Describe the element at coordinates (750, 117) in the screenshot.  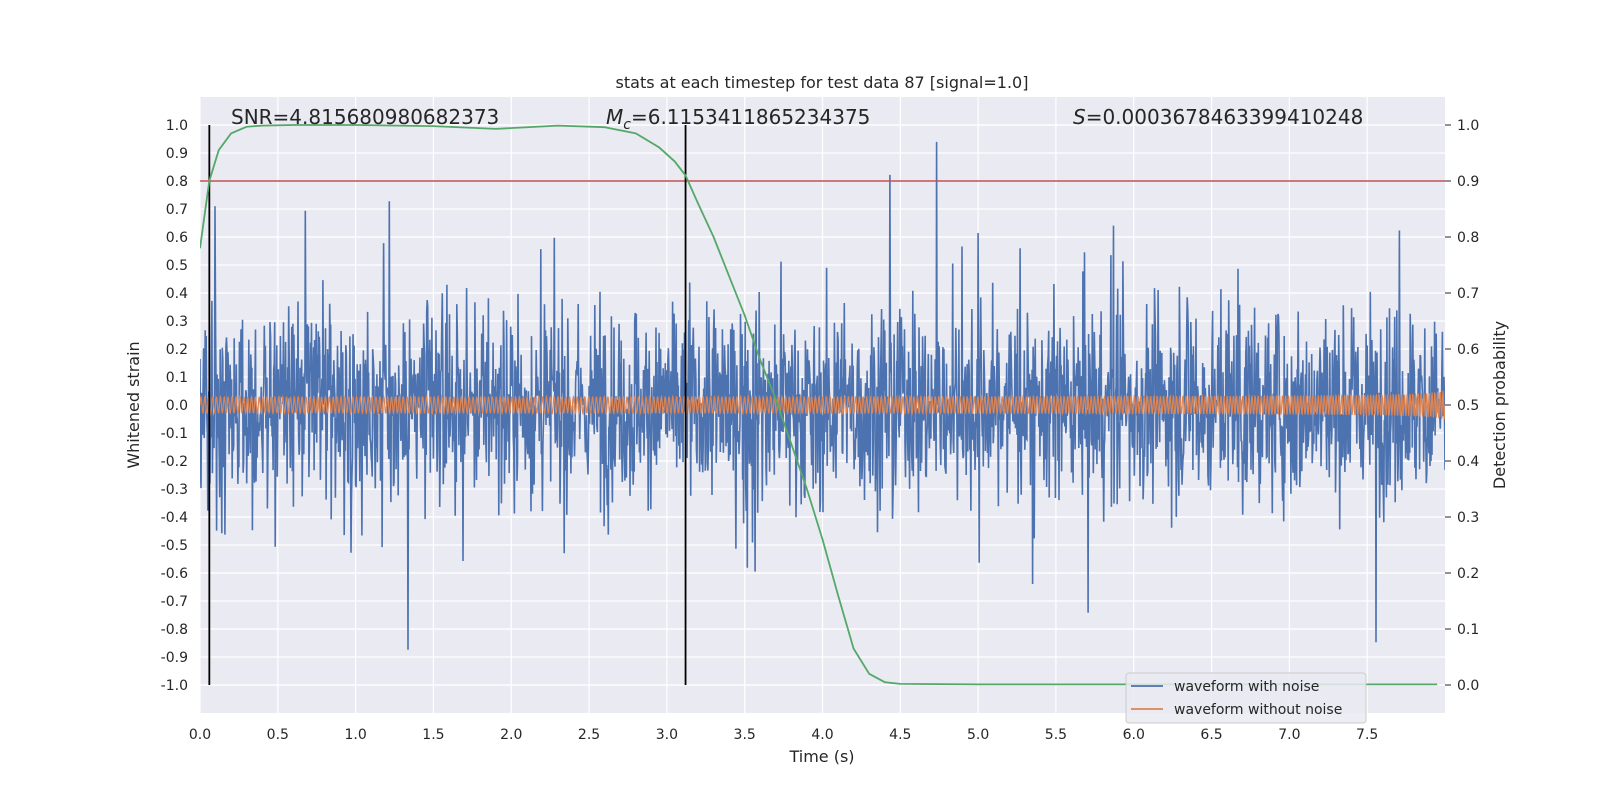
I see `chirp-mass-value: =6.1153411865234375` at that location.